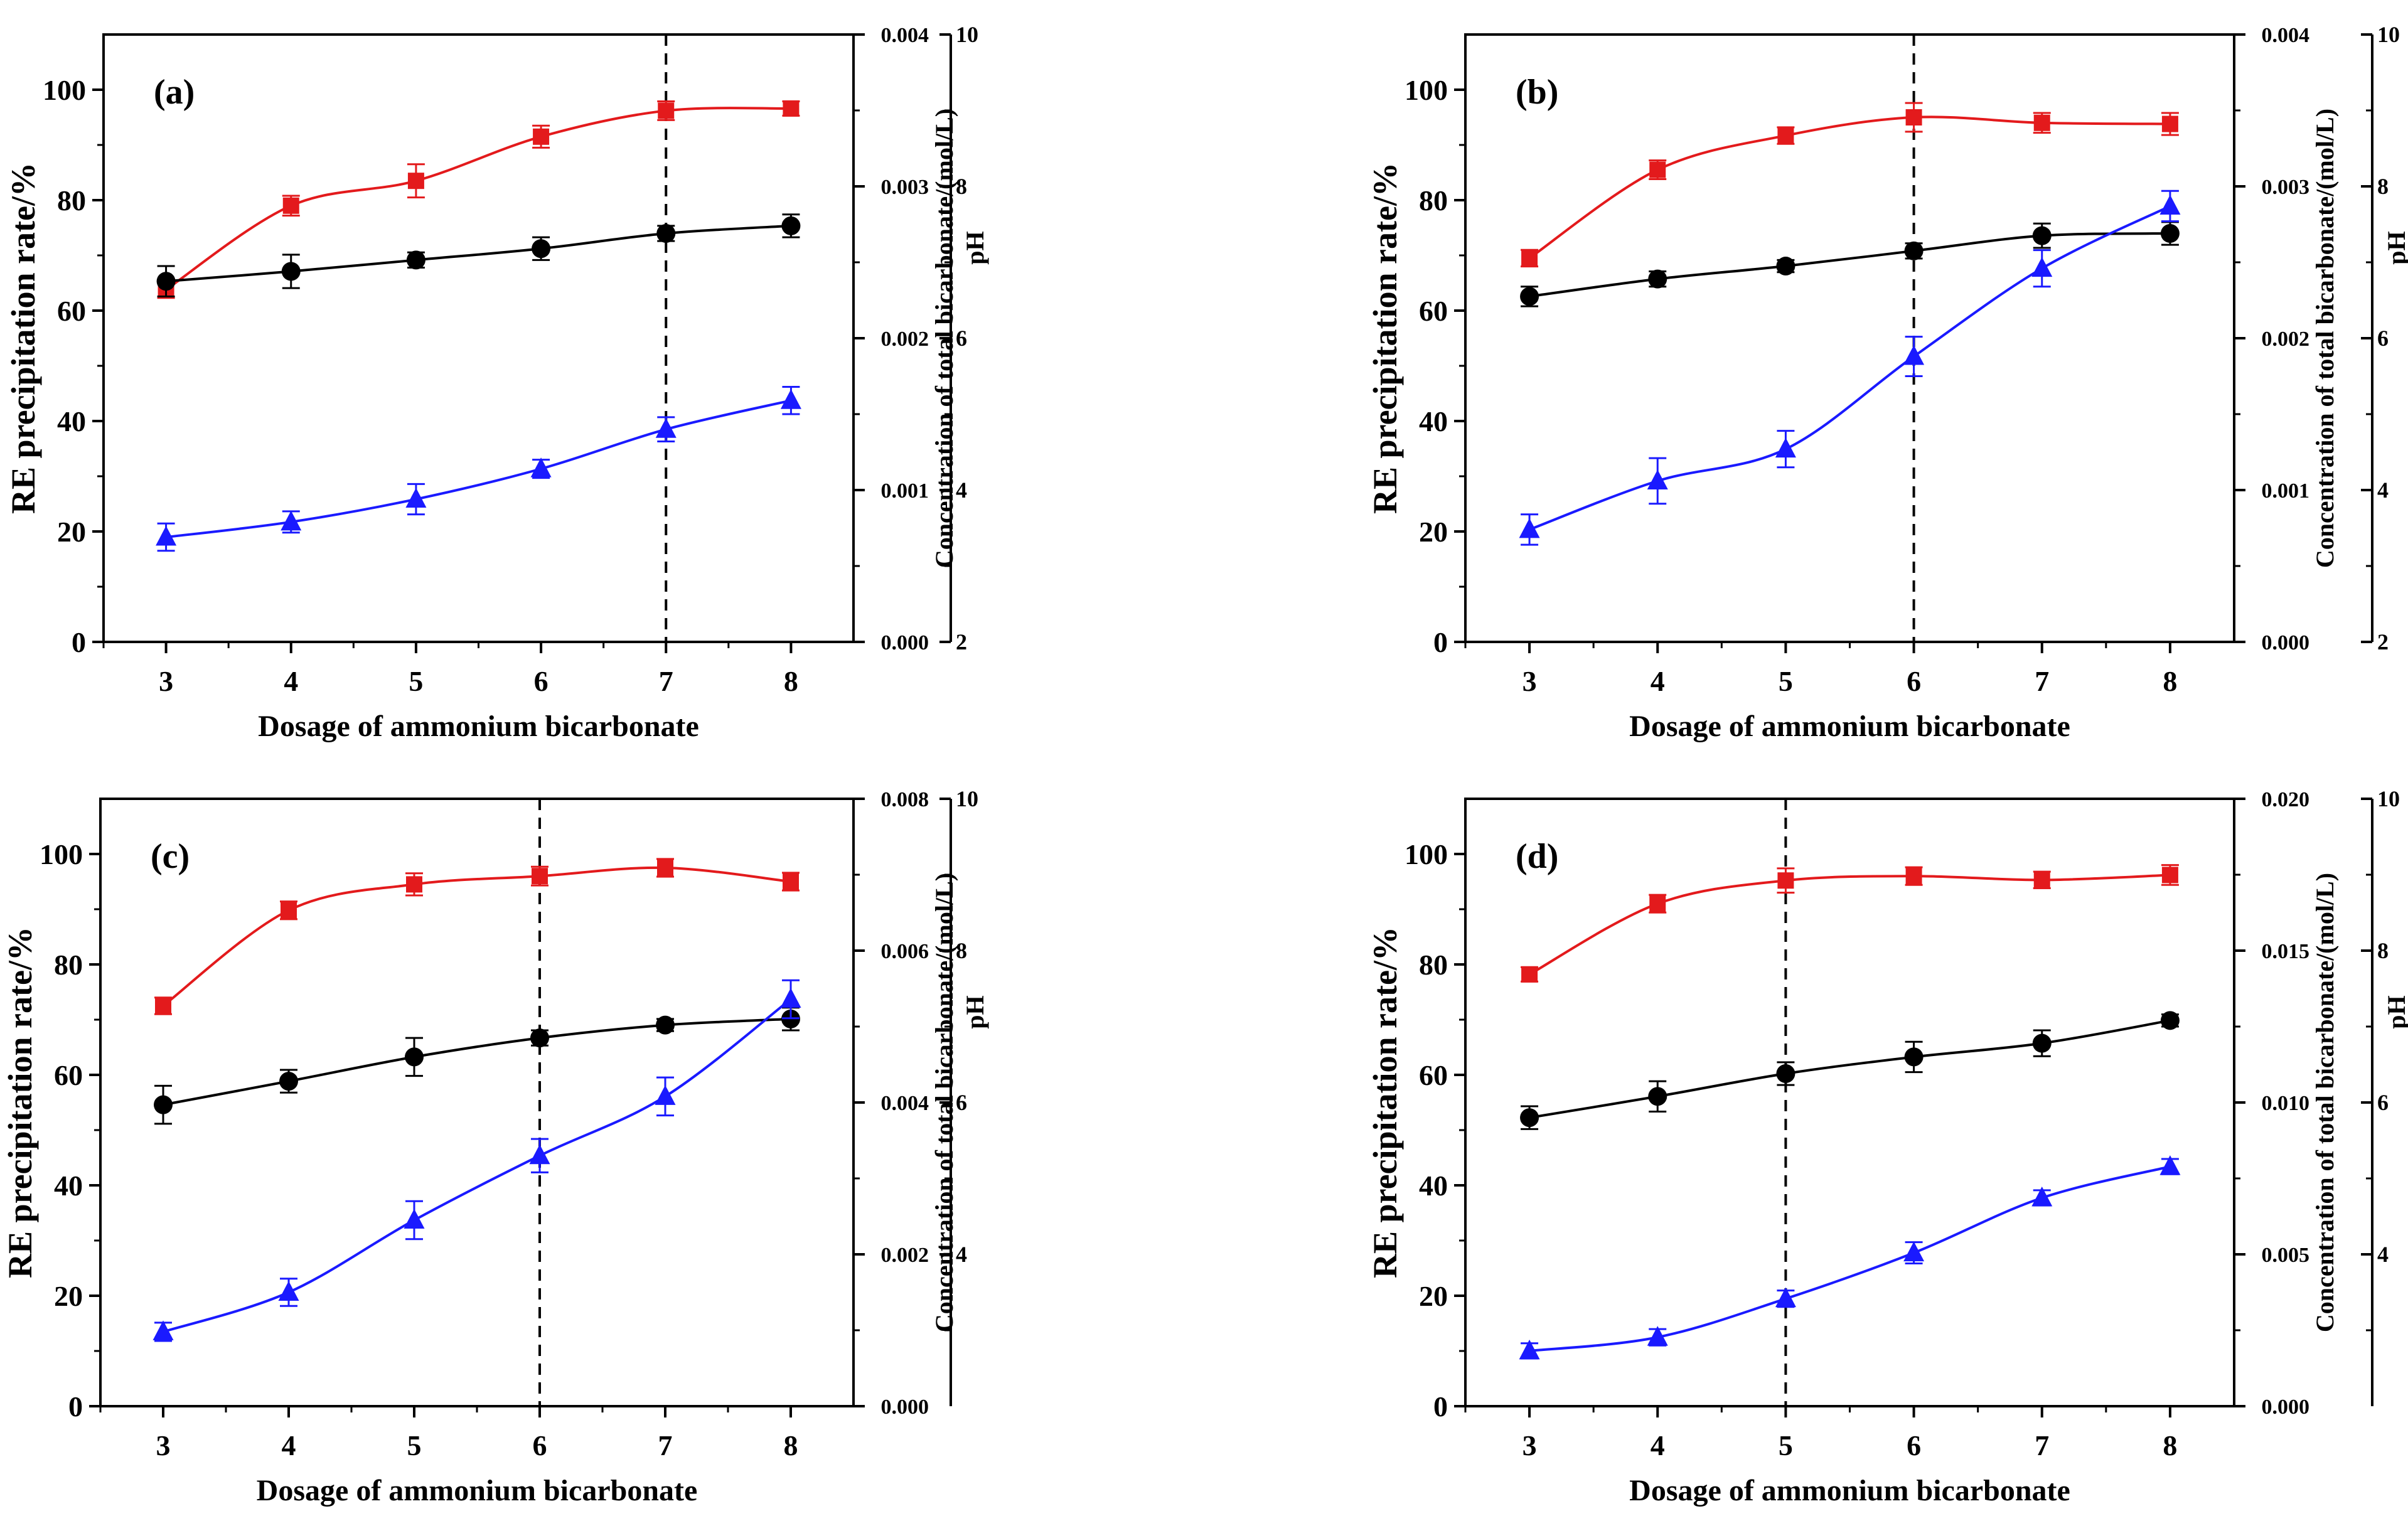 The image size is (2408, 1516). Describe the element at coordinates (479, 338) in the screenshot. I see `plot-frame` at that location.